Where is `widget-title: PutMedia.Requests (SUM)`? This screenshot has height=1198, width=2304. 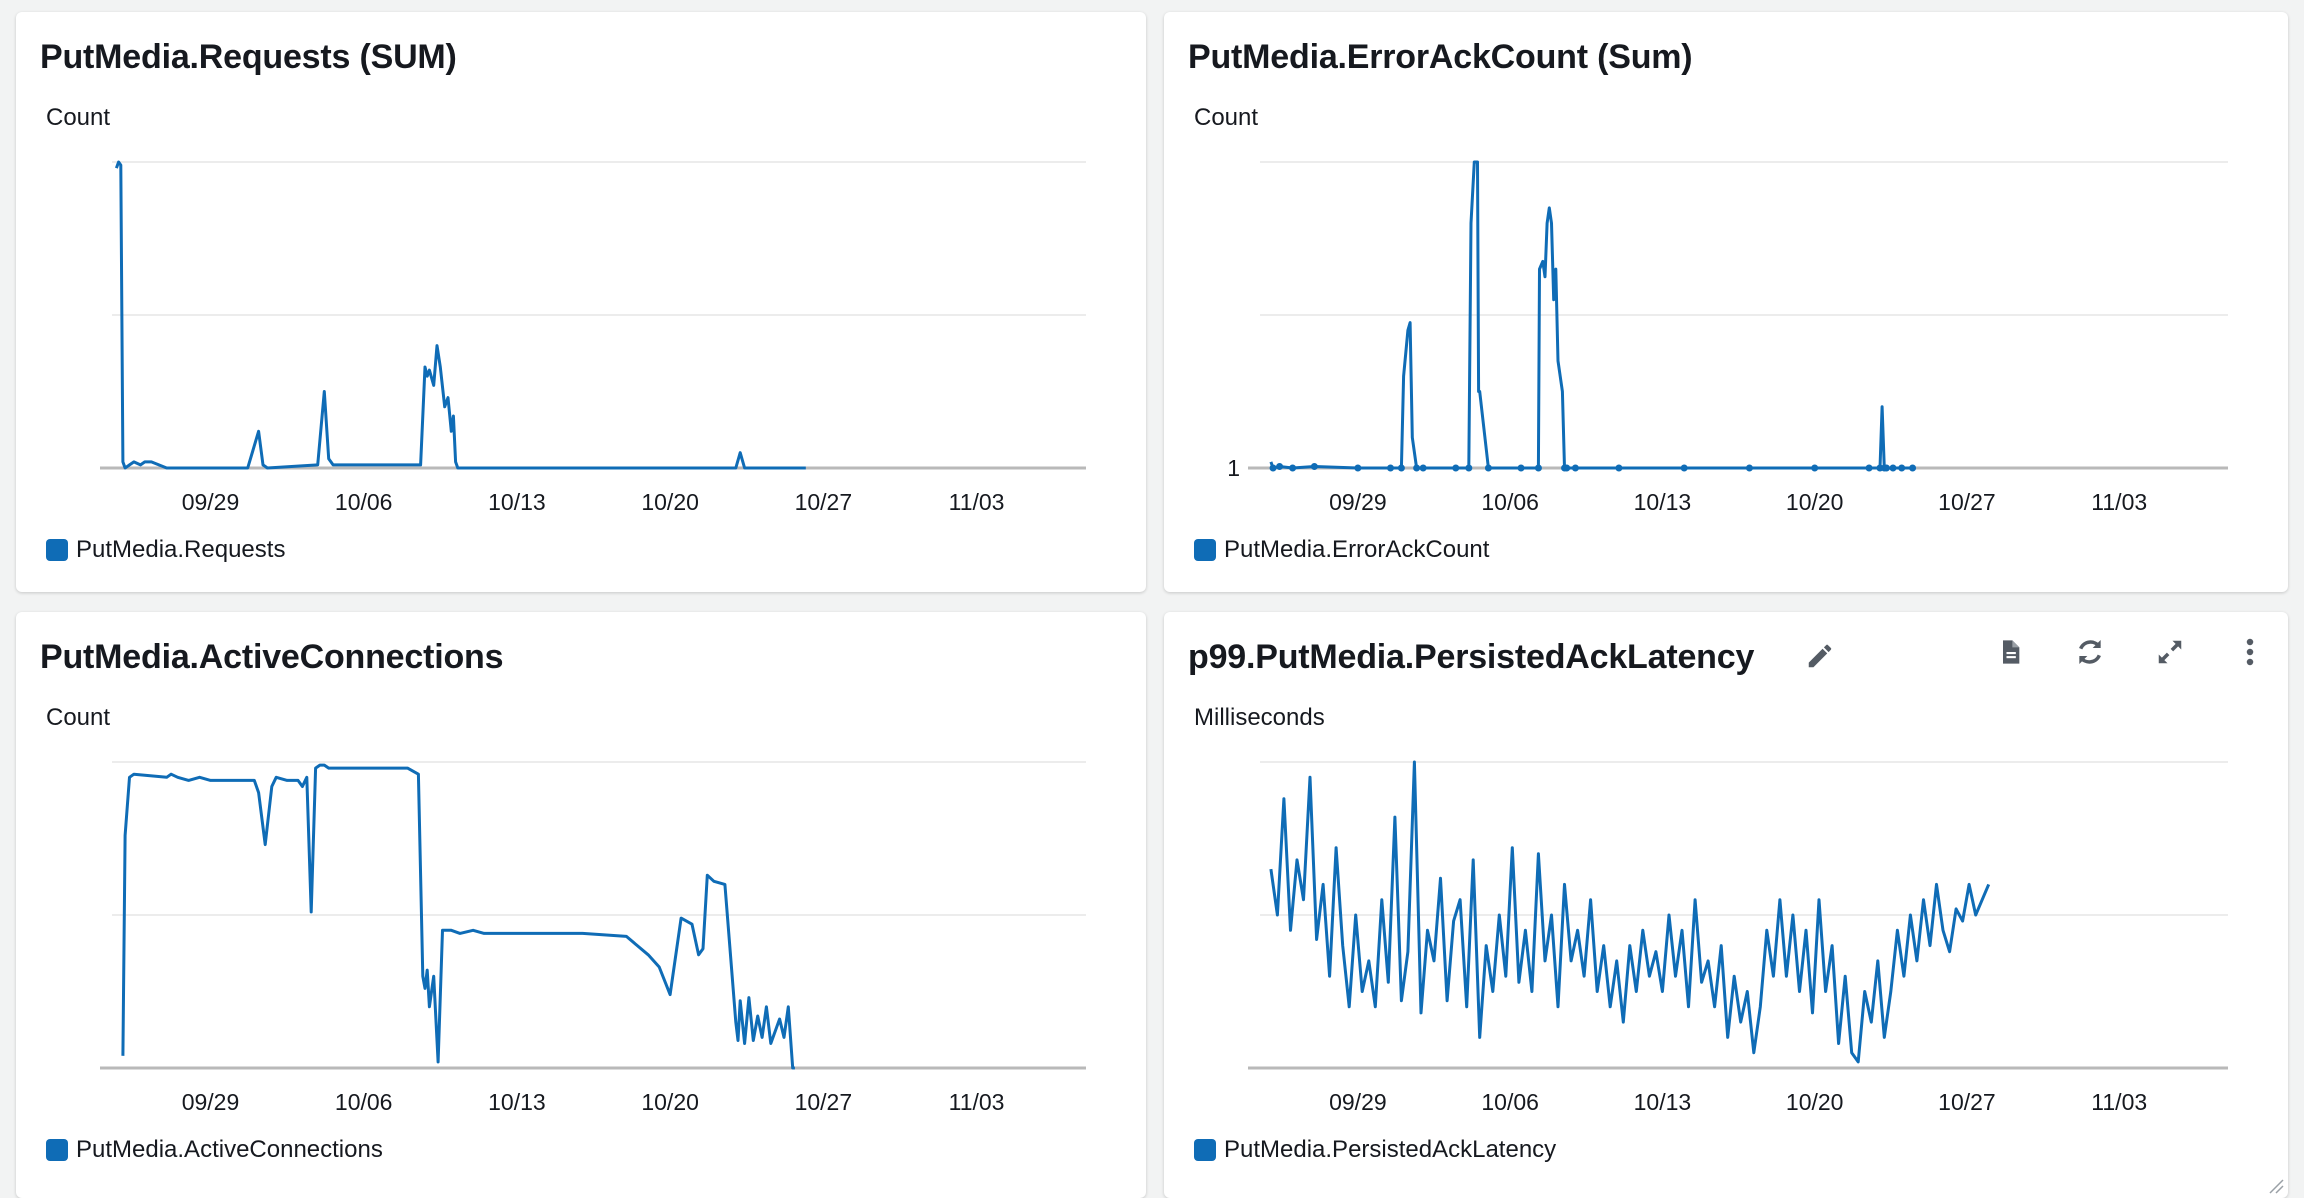
widget-title: PutMedia.Requests (SUM) is located at coordinates (248, 57).